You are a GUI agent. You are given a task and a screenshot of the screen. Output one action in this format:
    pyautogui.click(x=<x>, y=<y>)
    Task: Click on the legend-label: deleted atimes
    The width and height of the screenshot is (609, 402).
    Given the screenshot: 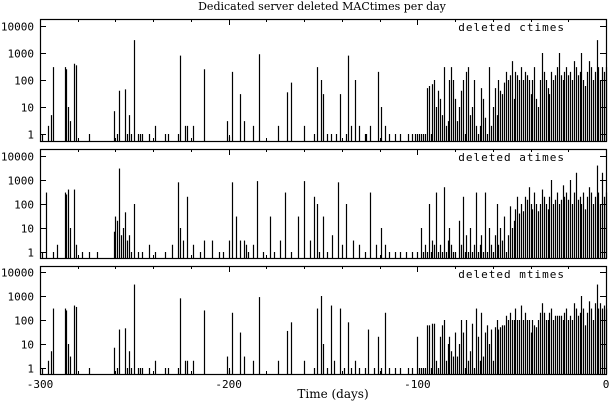 What is the action you would take?
    pyautogui.click(x=511, y=157)
    